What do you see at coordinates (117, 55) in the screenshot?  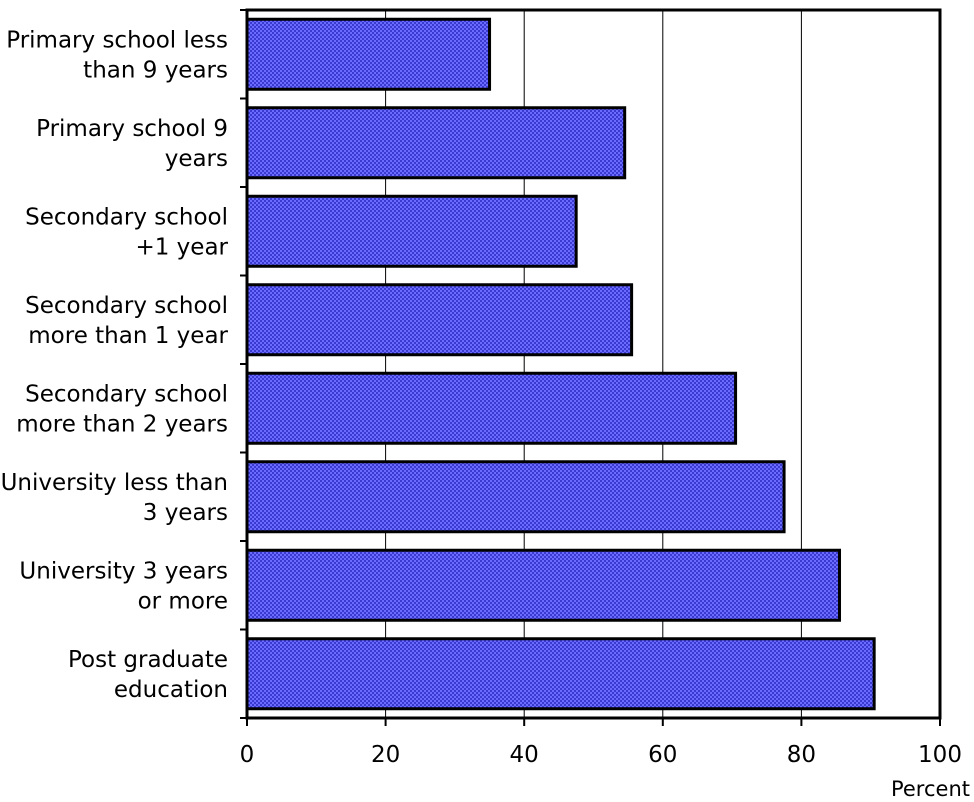 I see `category-label: Primary school less than 9 years` at bounding box center [117, 55].